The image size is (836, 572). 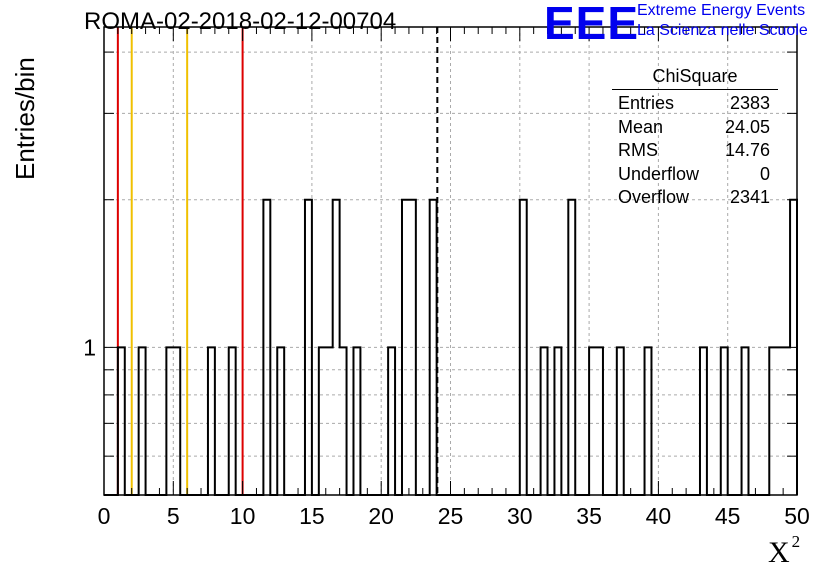 I want to click on y-axis-label: Entries/bin, so click(x=25, y=118).